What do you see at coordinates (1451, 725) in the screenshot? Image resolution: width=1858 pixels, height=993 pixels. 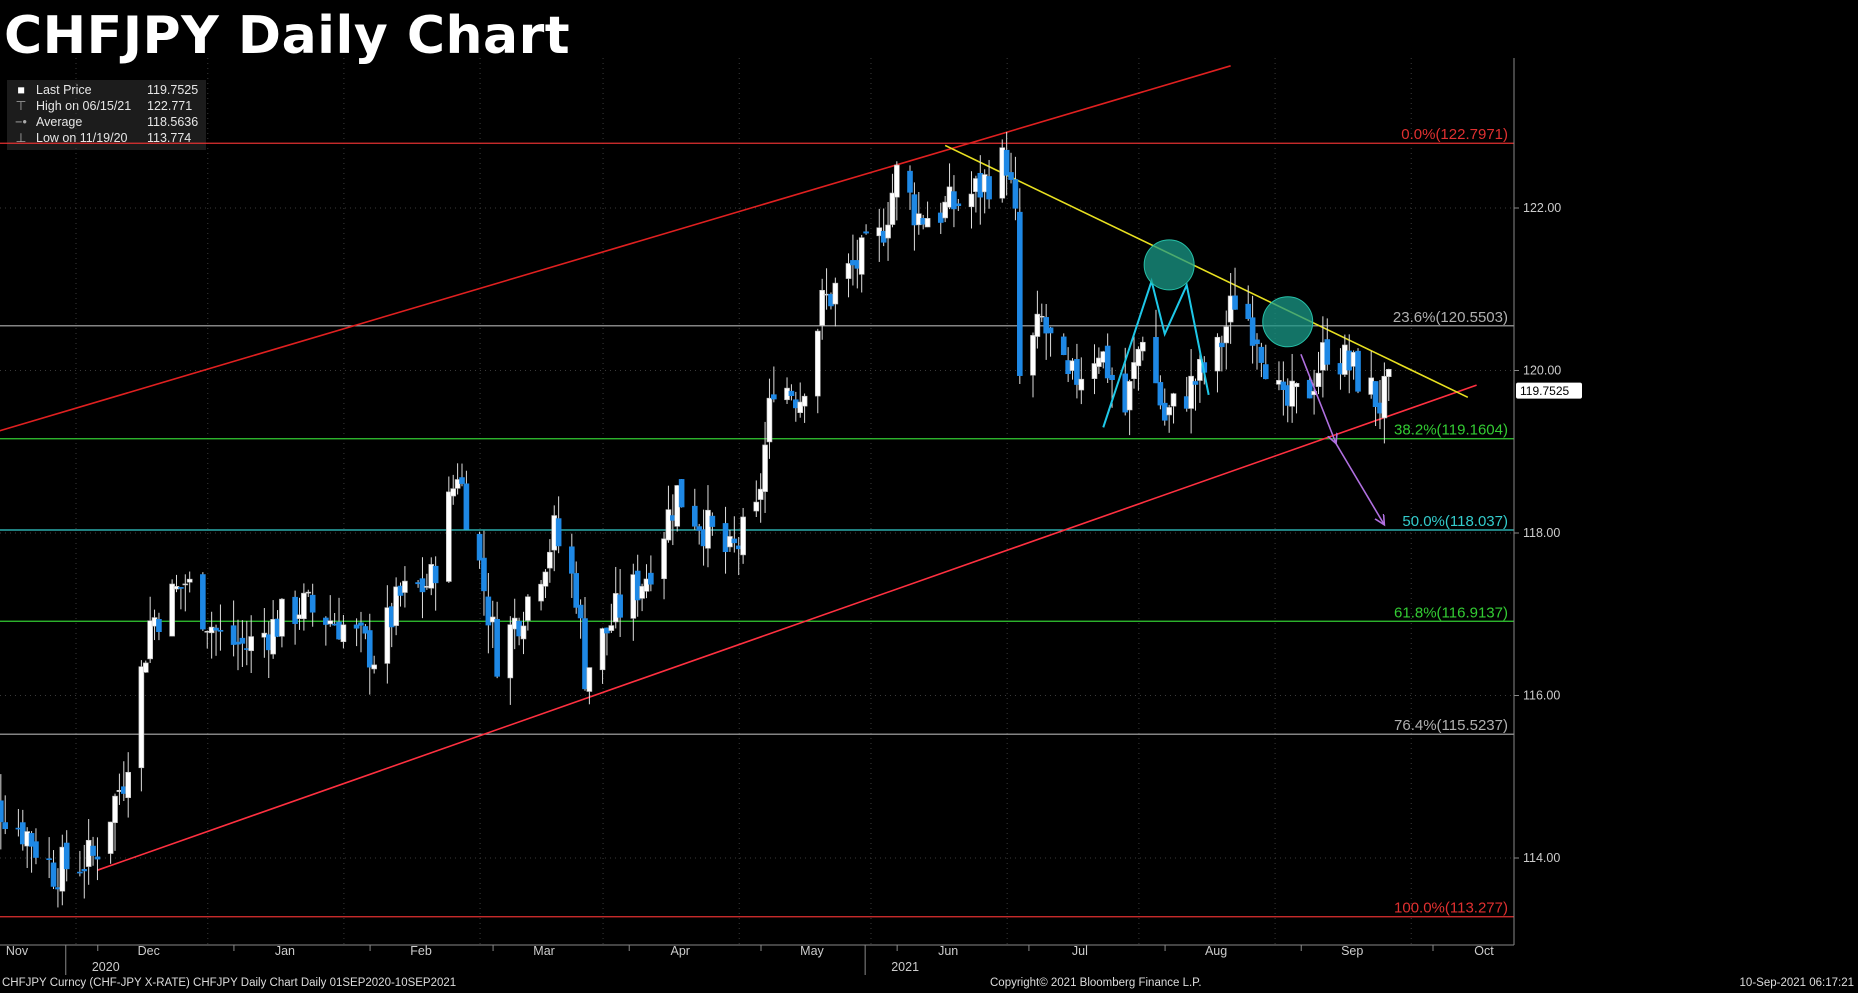 I see `fib-level-label: 76.4%(115.5237)` at bounding box center [1451, 725].